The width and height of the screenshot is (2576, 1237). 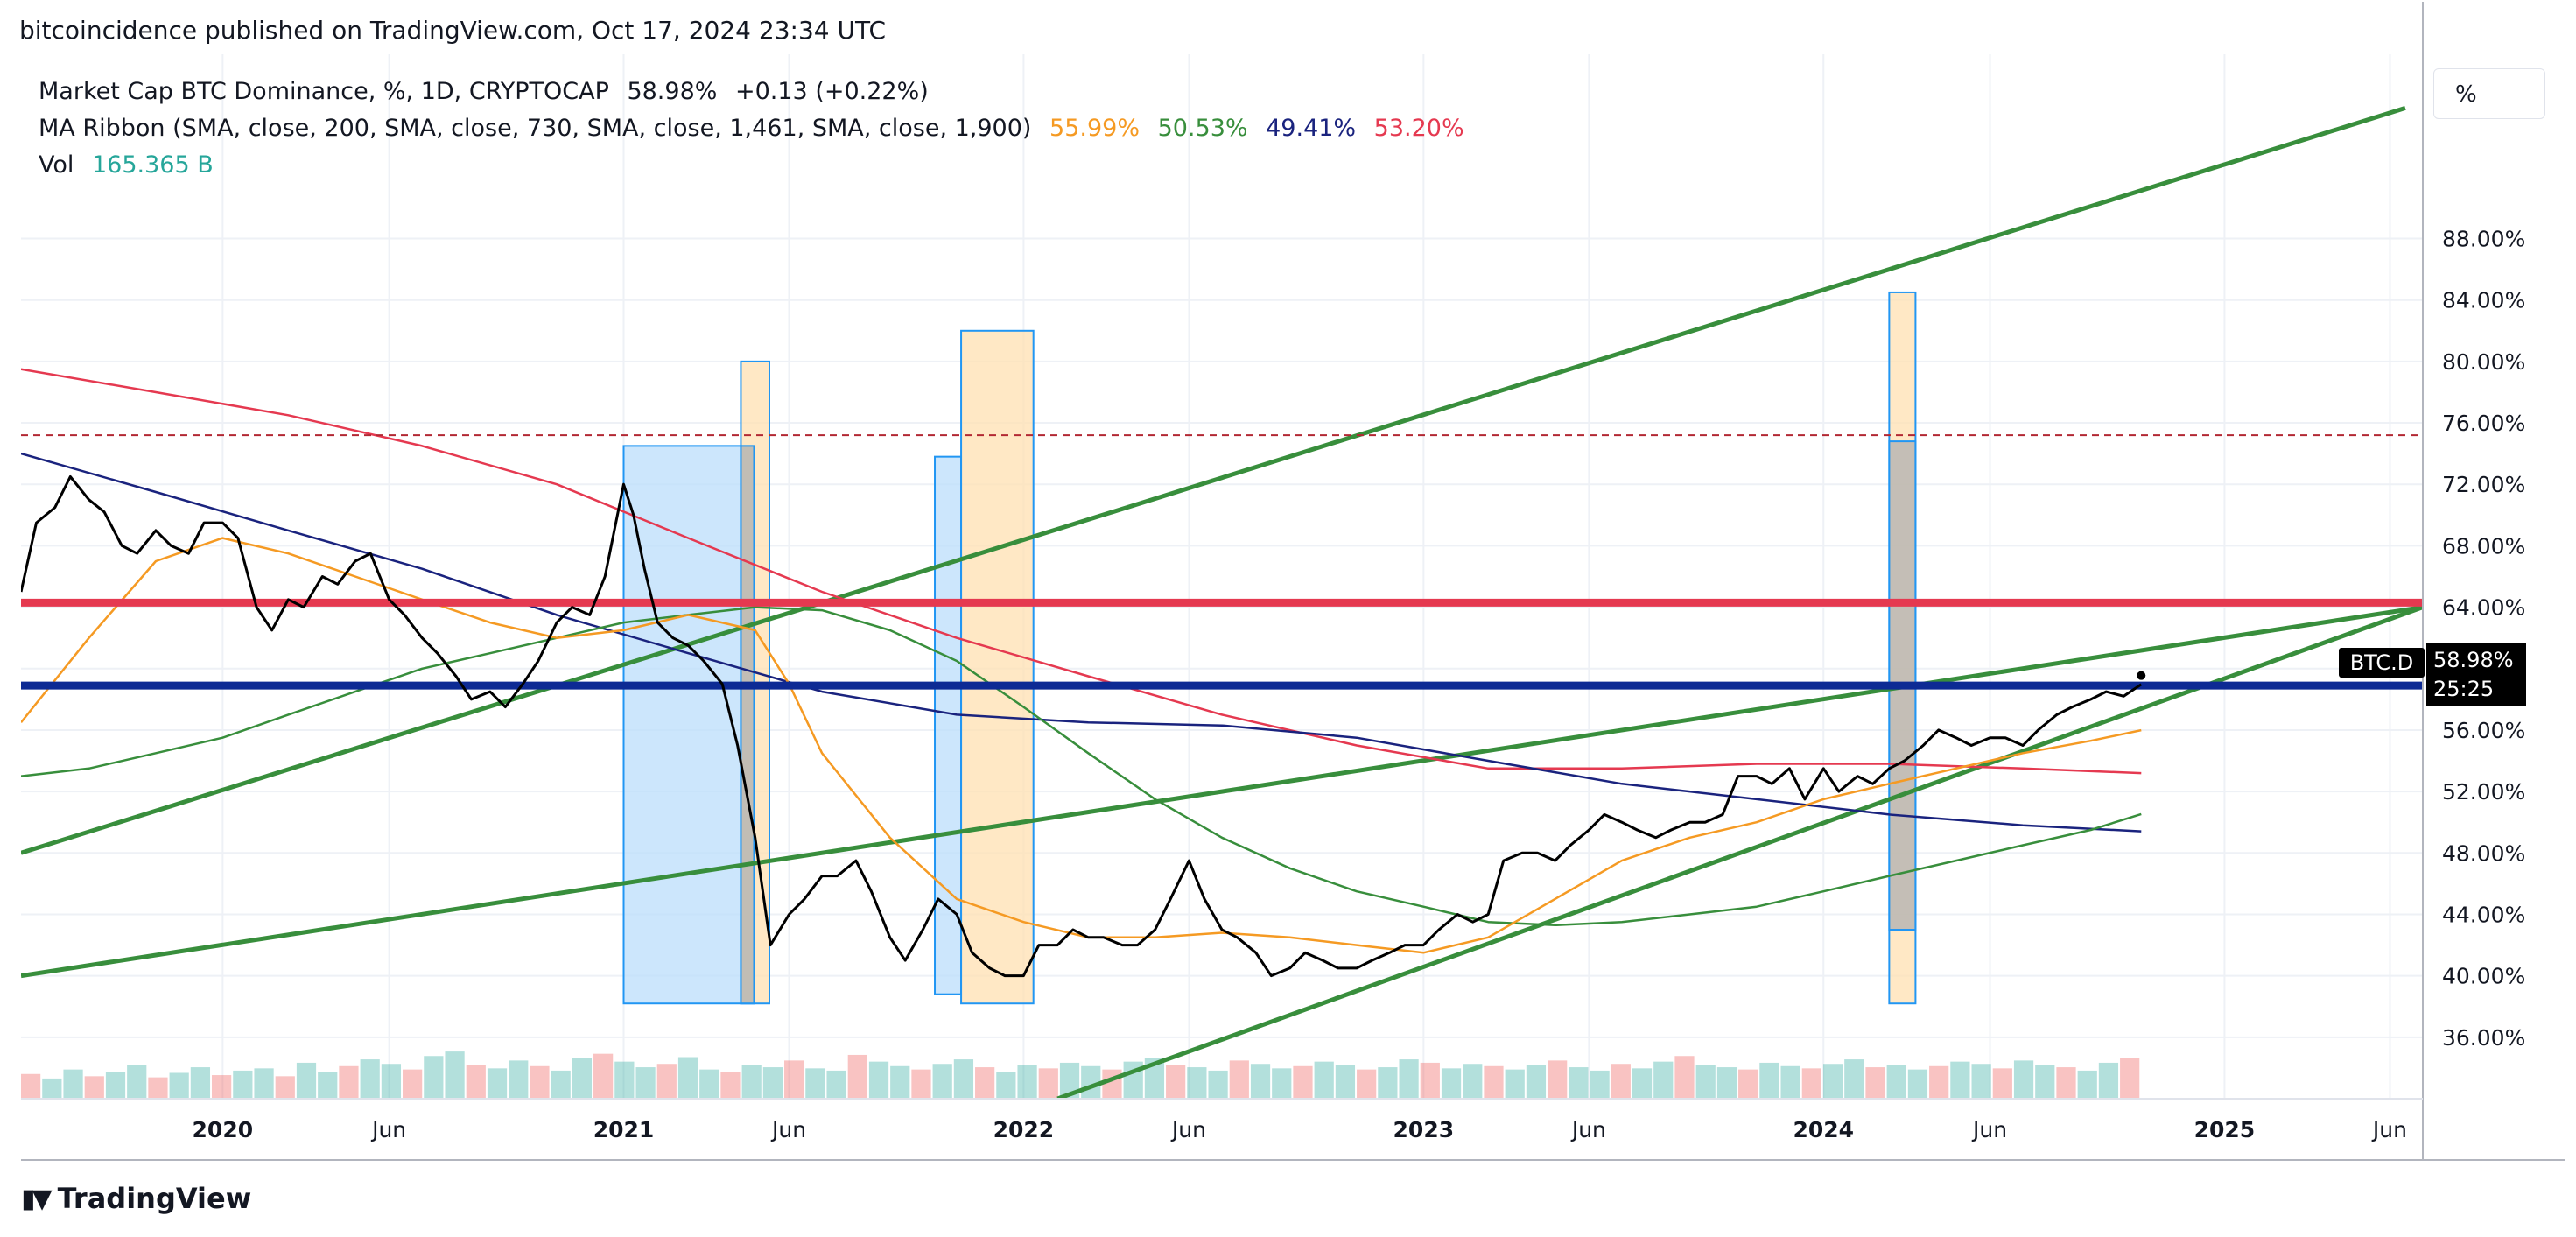 I want to click on legend-ma-value-730: 50.53%, so click(x=1203, y=128).